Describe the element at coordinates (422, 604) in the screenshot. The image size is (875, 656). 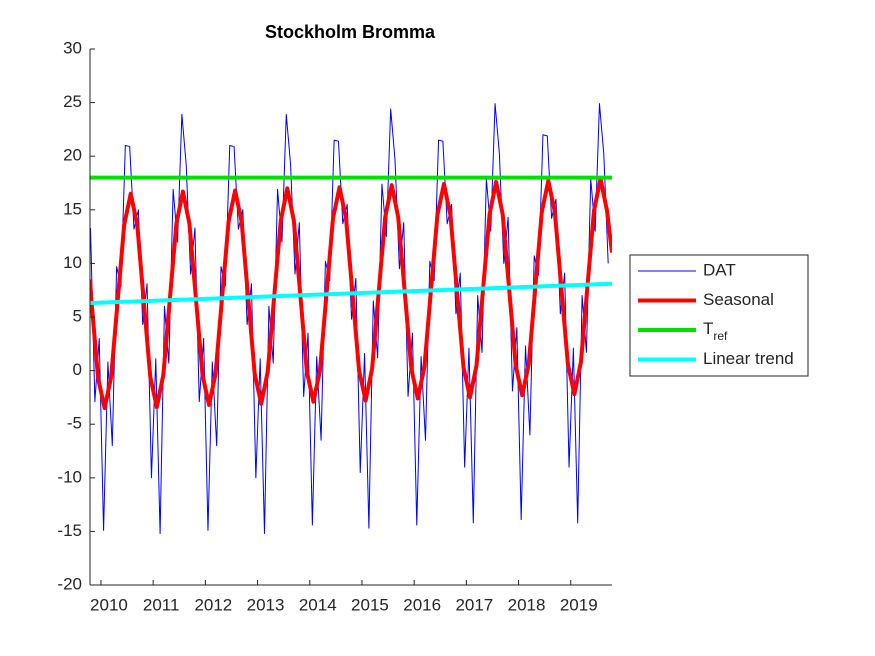
I see `x-tick-label: 2016` at that location.